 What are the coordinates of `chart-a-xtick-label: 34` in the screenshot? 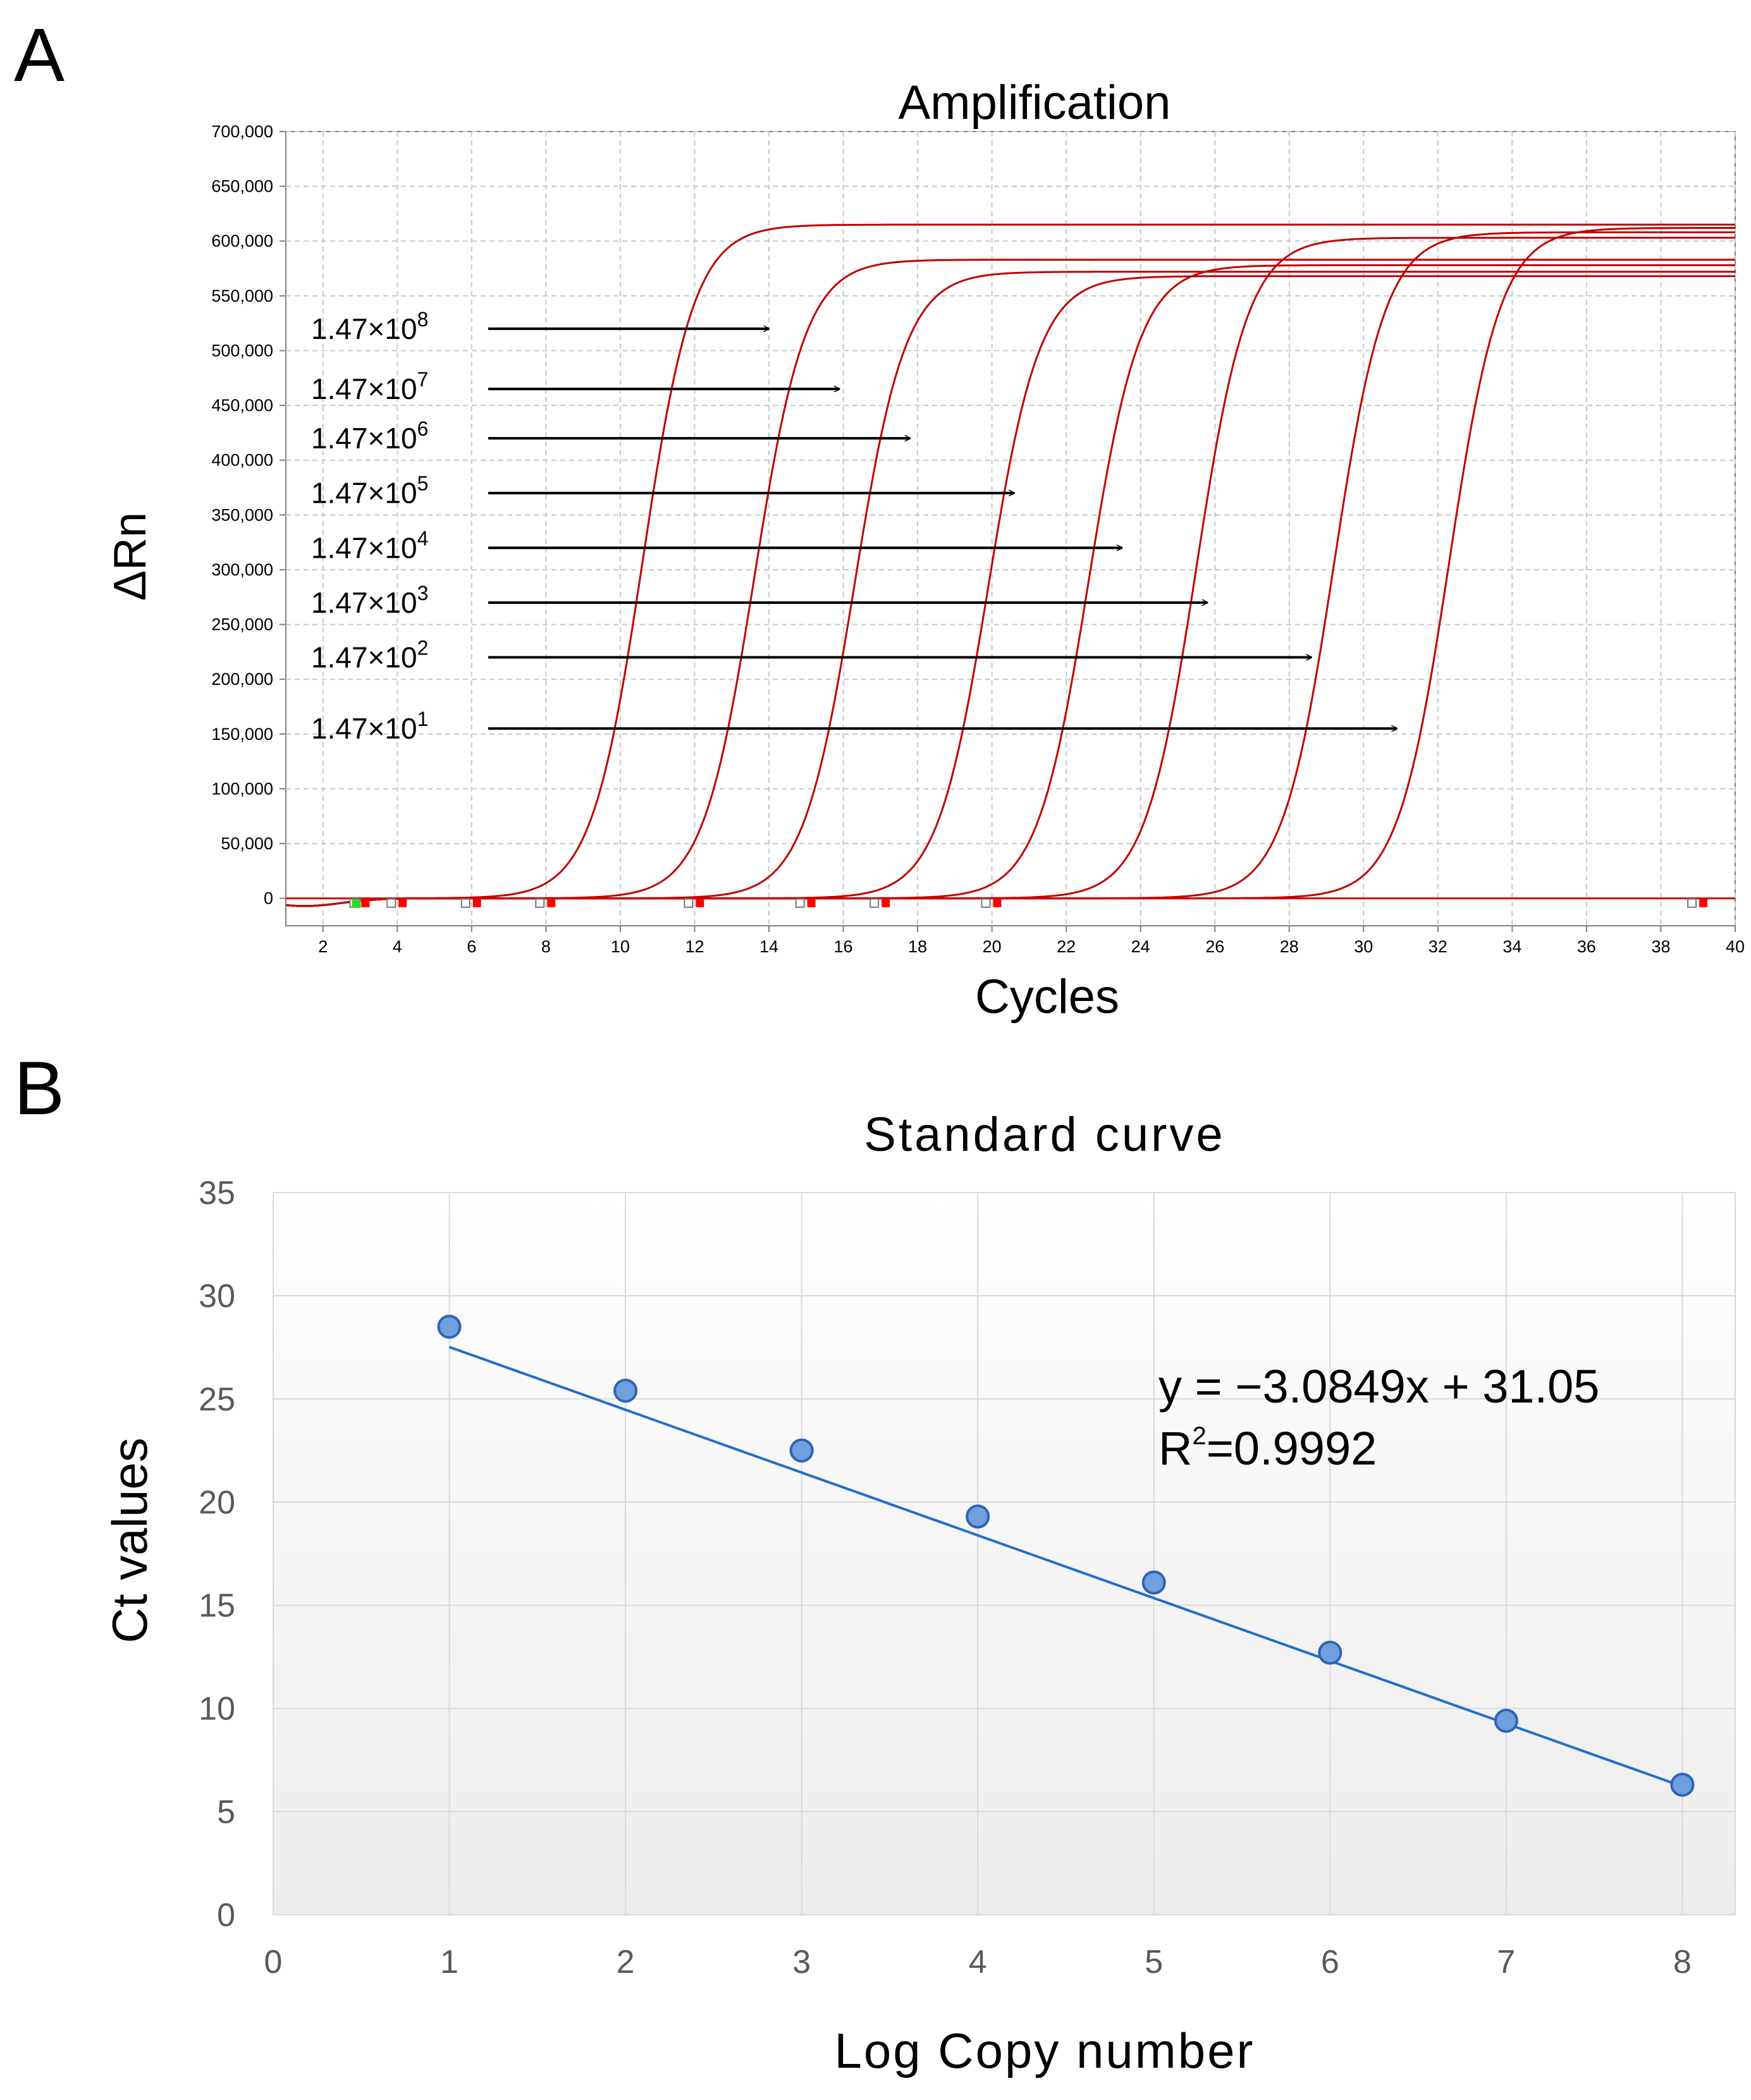 It's located at (1512, 946).